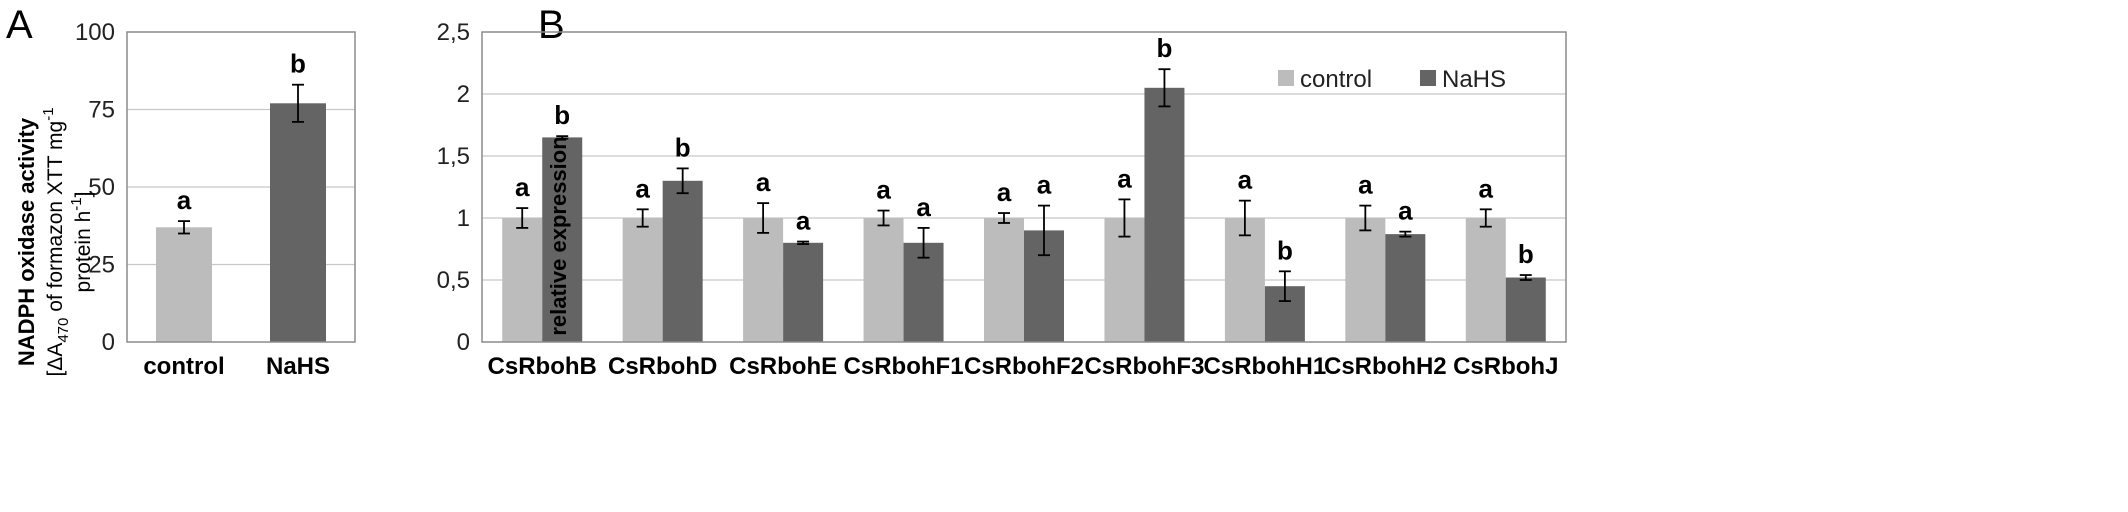 The height and width of the screenshot is (512, 2128). Describe the element at coordinates (1526, 254) in the screenshot. I see `significance-label-csrbohj-nahs: b` at that location.